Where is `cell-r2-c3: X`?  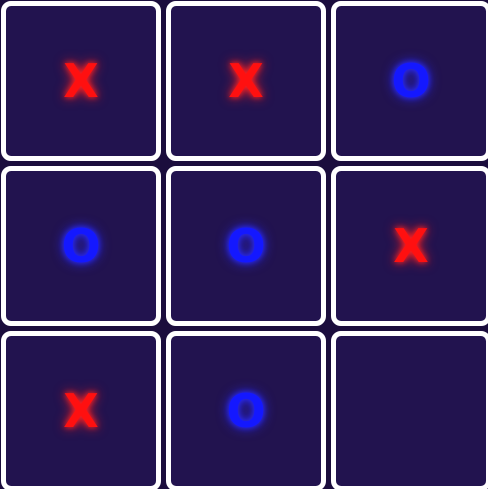
cell-r2-c3: X is located at coordinates (409, 246).